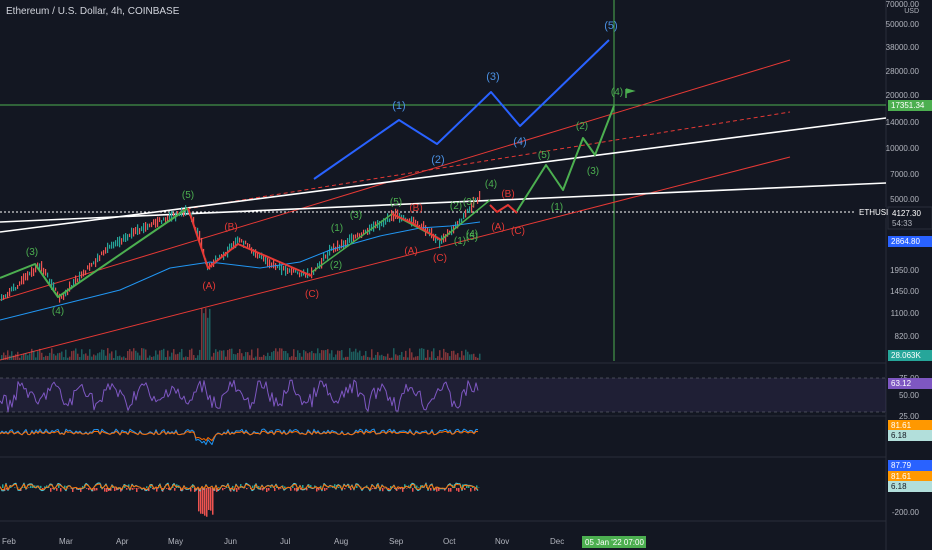 The width and height of the screenshot is (932, 550). I want to click on osc2-label-a-bg, so click(910, 465).